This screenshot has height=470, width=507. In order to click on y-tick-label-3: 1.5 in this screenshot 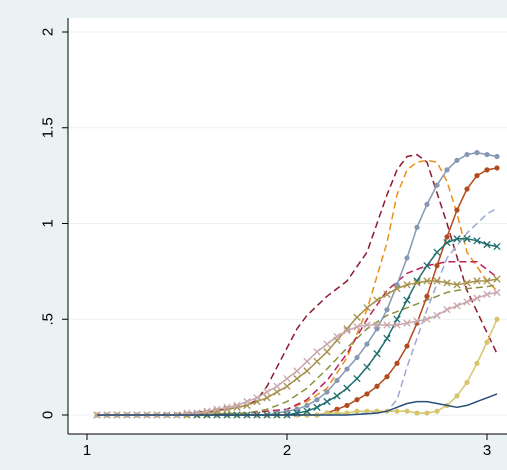, I will do `click(48, 127)`.